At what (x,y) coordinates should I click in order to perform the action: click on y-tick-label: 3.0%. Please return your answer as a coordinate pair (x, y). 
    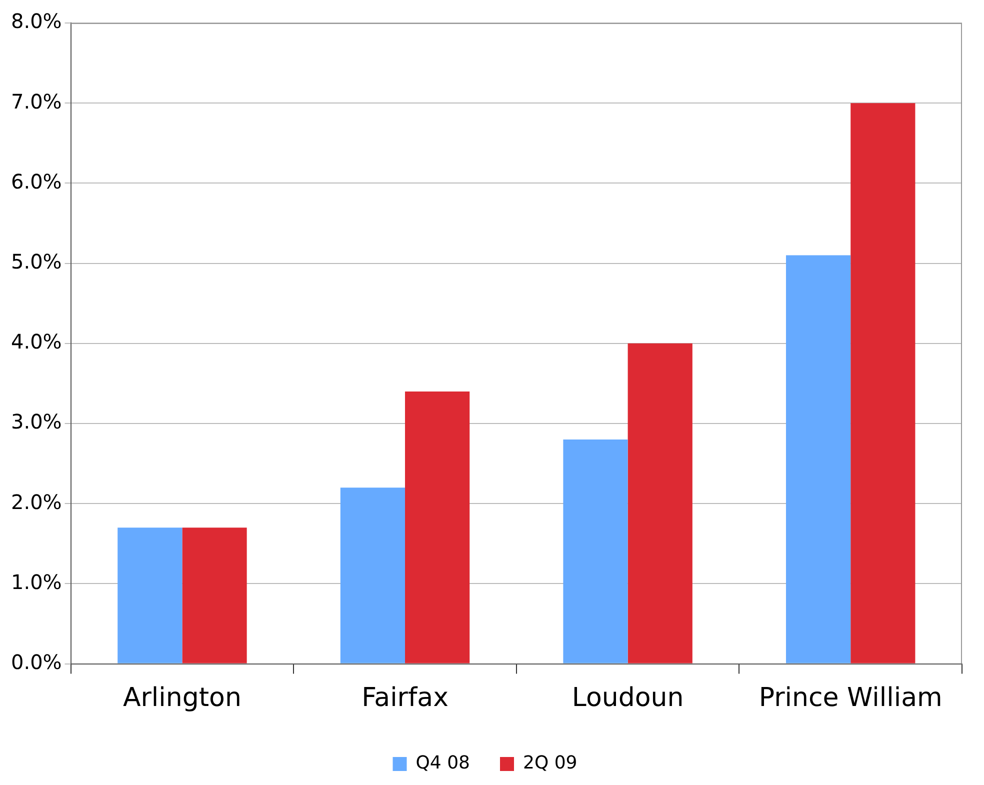
    Looking at the image, I should click on (36, 422).